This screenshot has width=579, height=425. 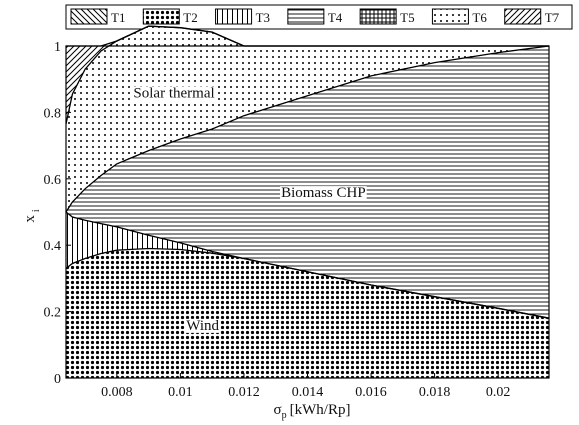 I want to click on legend-item-t7: T7, so click(x=532, y=16).